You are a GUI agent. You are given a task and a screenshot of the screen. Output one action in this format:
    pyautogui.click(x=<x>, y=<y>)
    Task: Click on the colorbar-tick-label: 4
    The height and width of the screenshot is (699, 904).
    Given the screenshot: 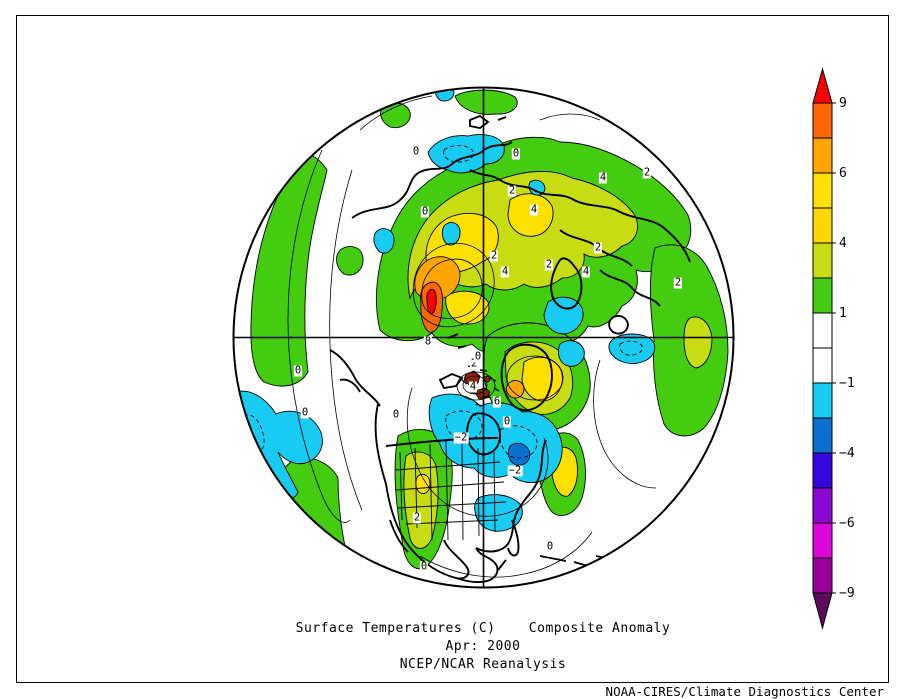 What is the action you would take?
    pyautogui.click(x=843, y=243)
    